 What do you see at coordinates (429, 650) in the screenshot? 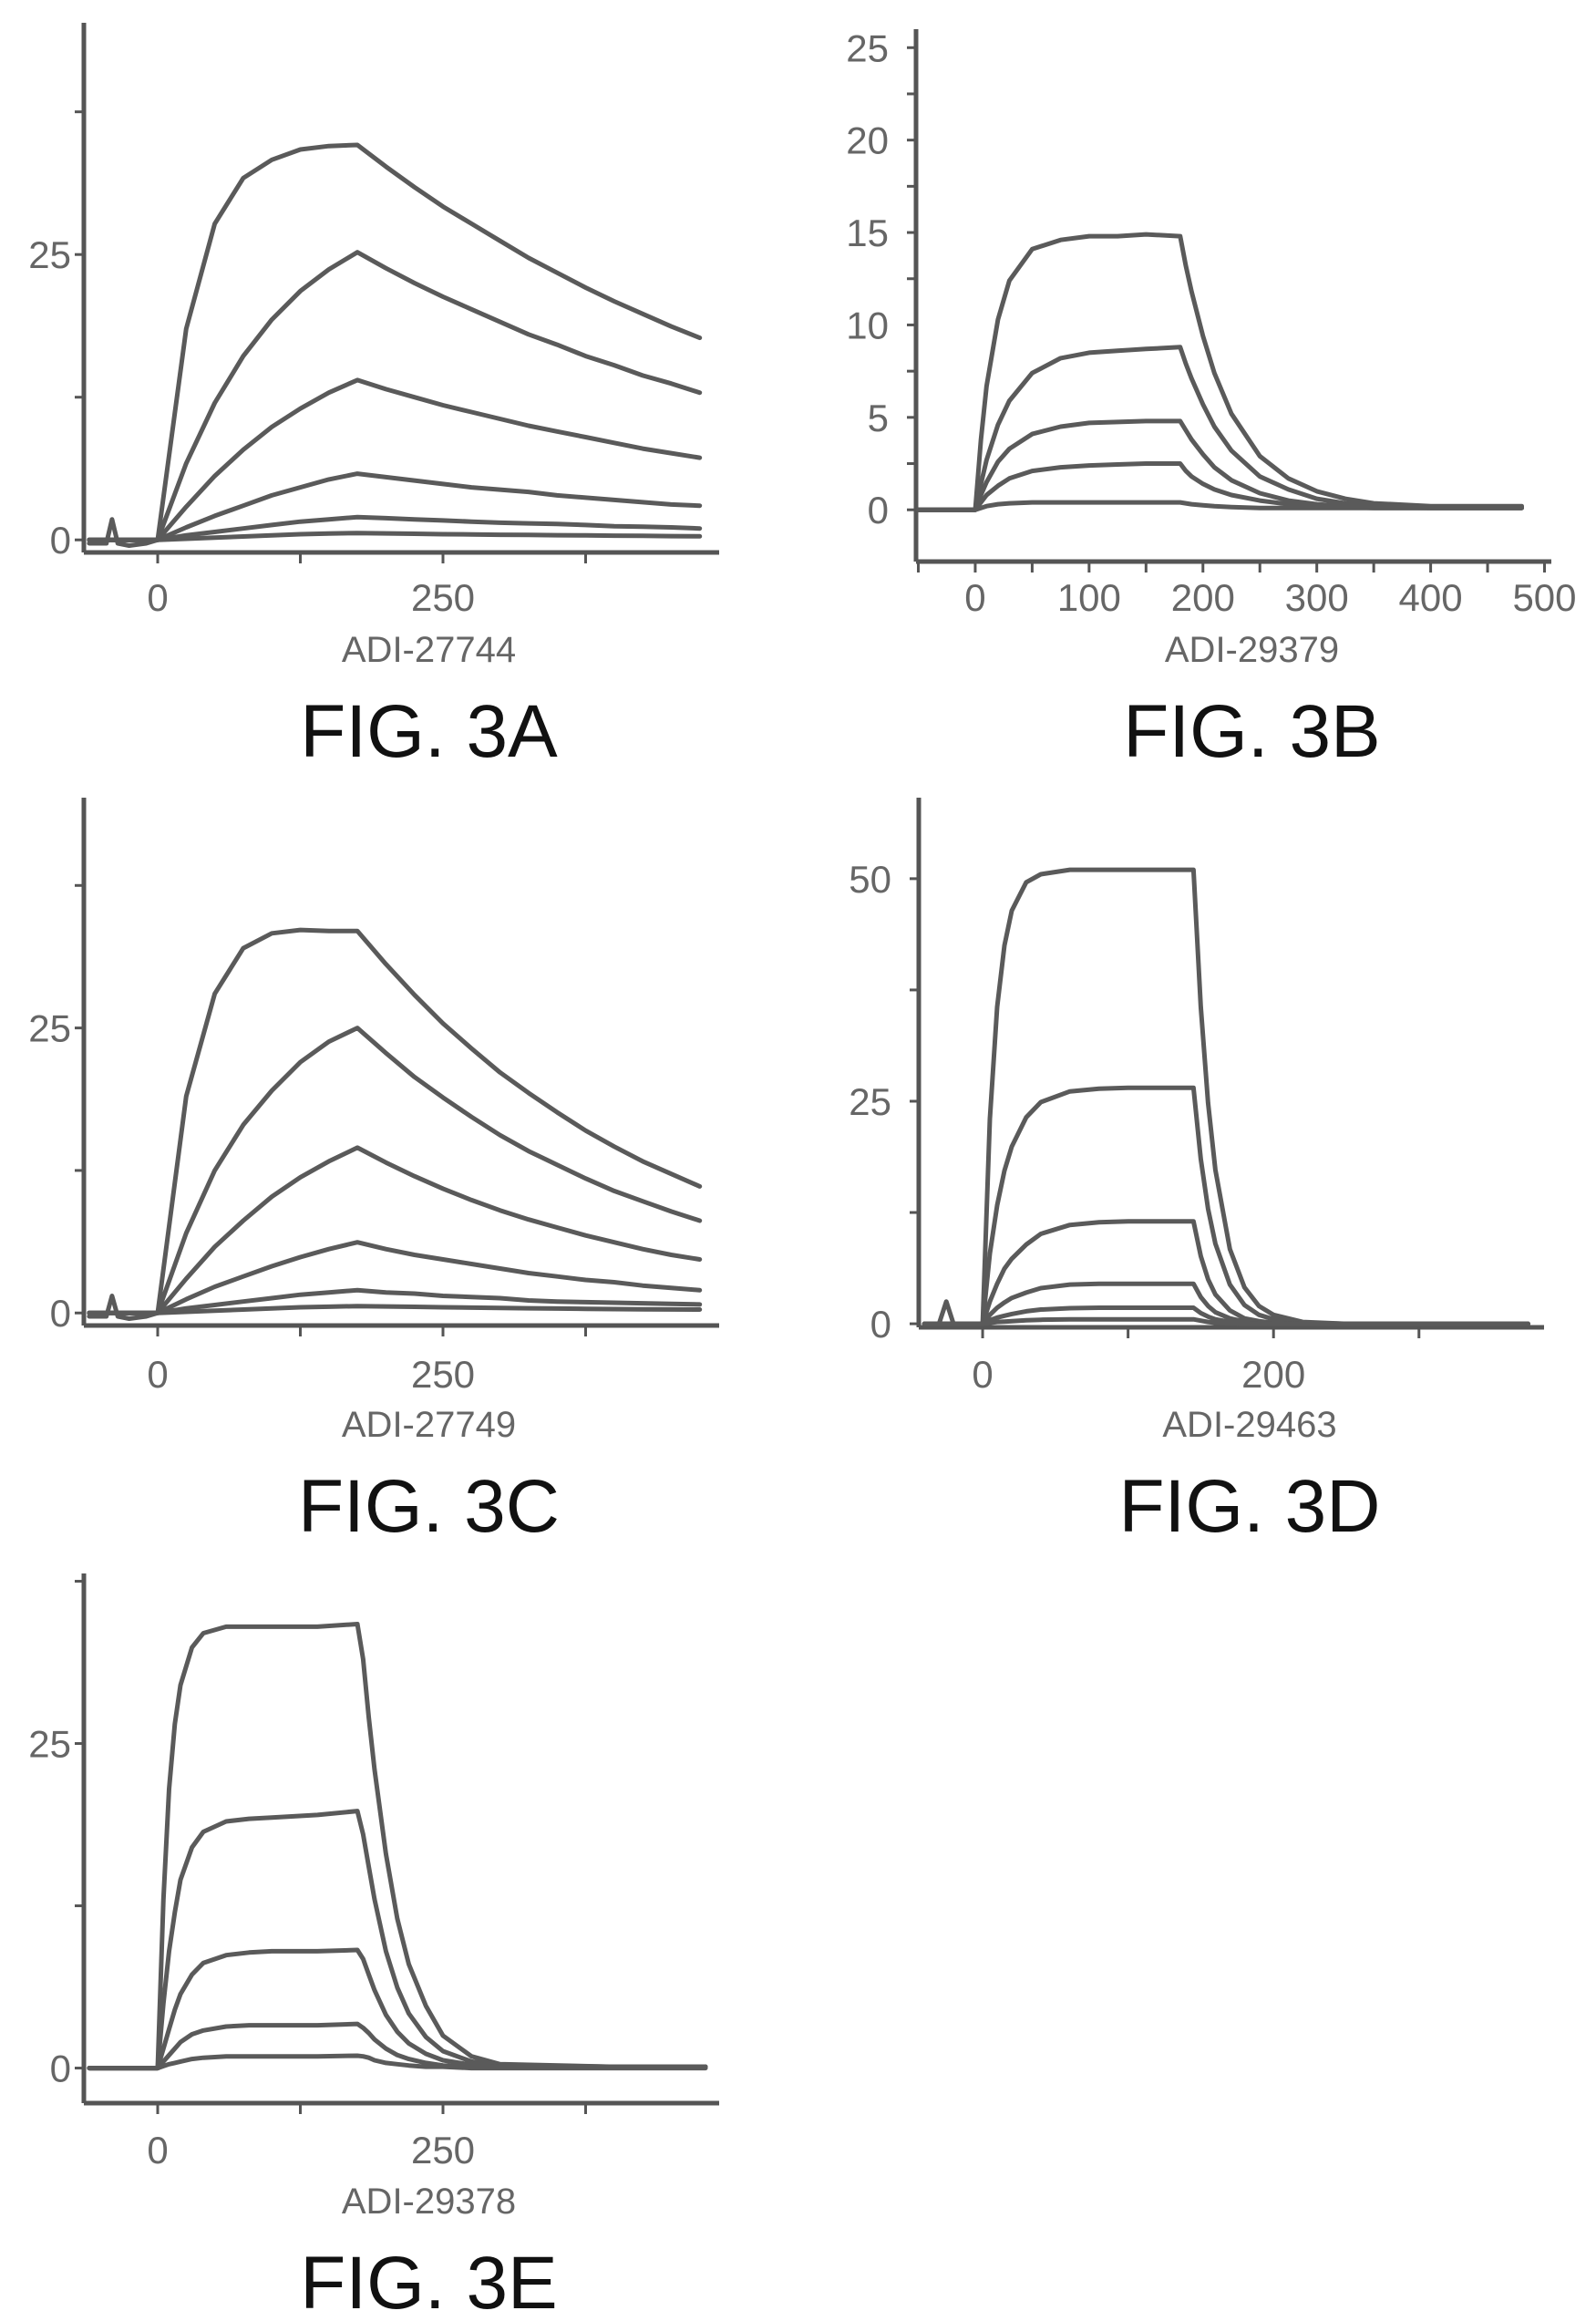
I see `x-axis-label: ADI-27744` at bounding box center [429, 650].